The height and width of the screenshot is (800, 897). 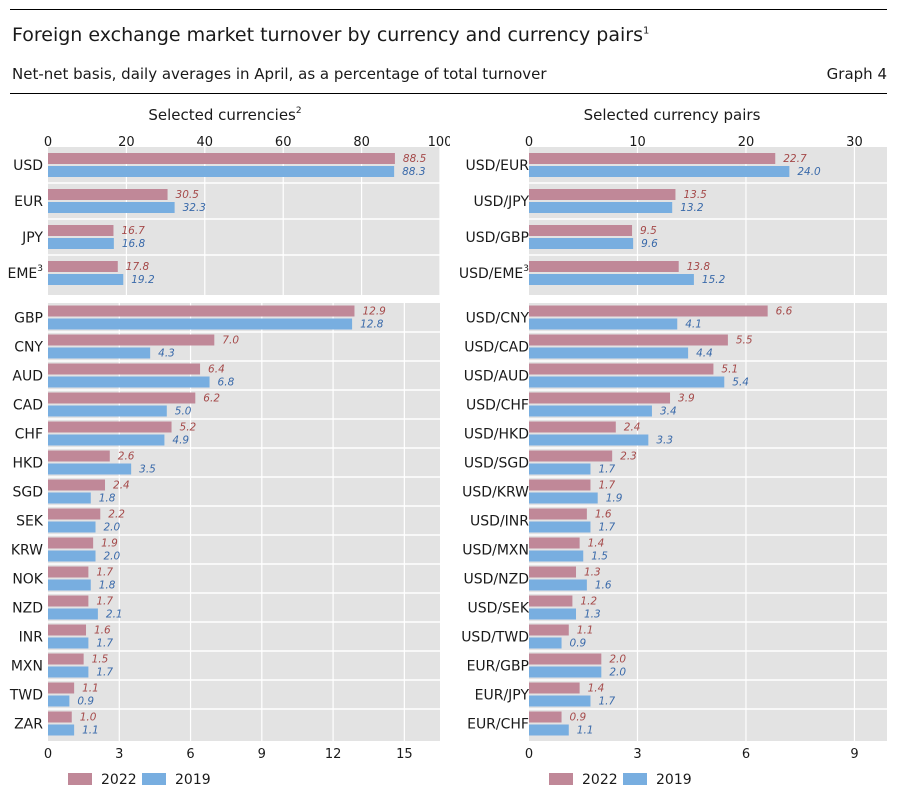 I want to click on data-label-2019-usd-inr: 1.7, so click(x=606, y=528).